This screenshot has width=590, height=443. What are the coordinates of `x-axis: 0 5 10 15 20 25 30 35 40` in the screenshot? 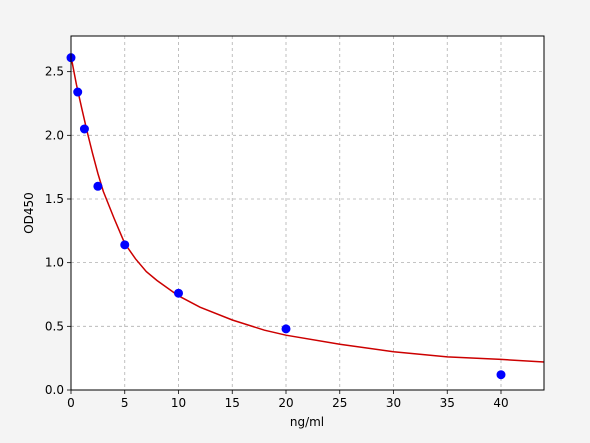 It's located at (288, 400).